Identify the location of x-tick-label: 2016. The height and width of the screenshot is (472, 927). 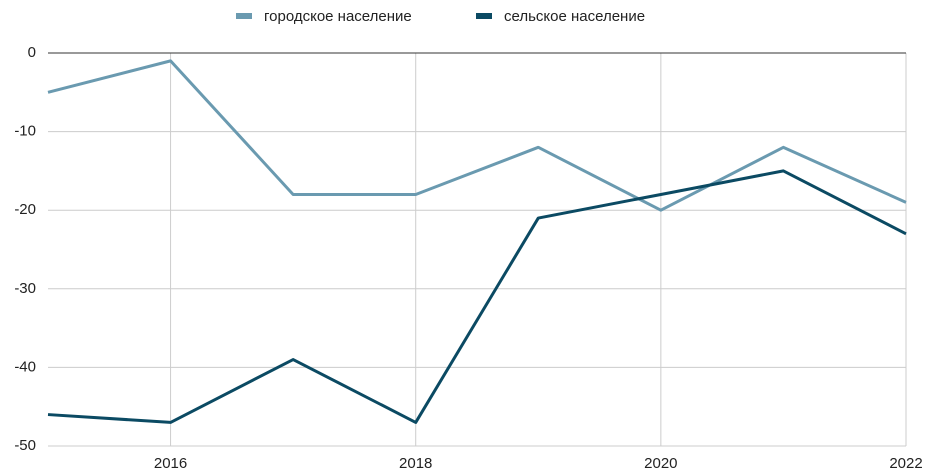
(170, 463).